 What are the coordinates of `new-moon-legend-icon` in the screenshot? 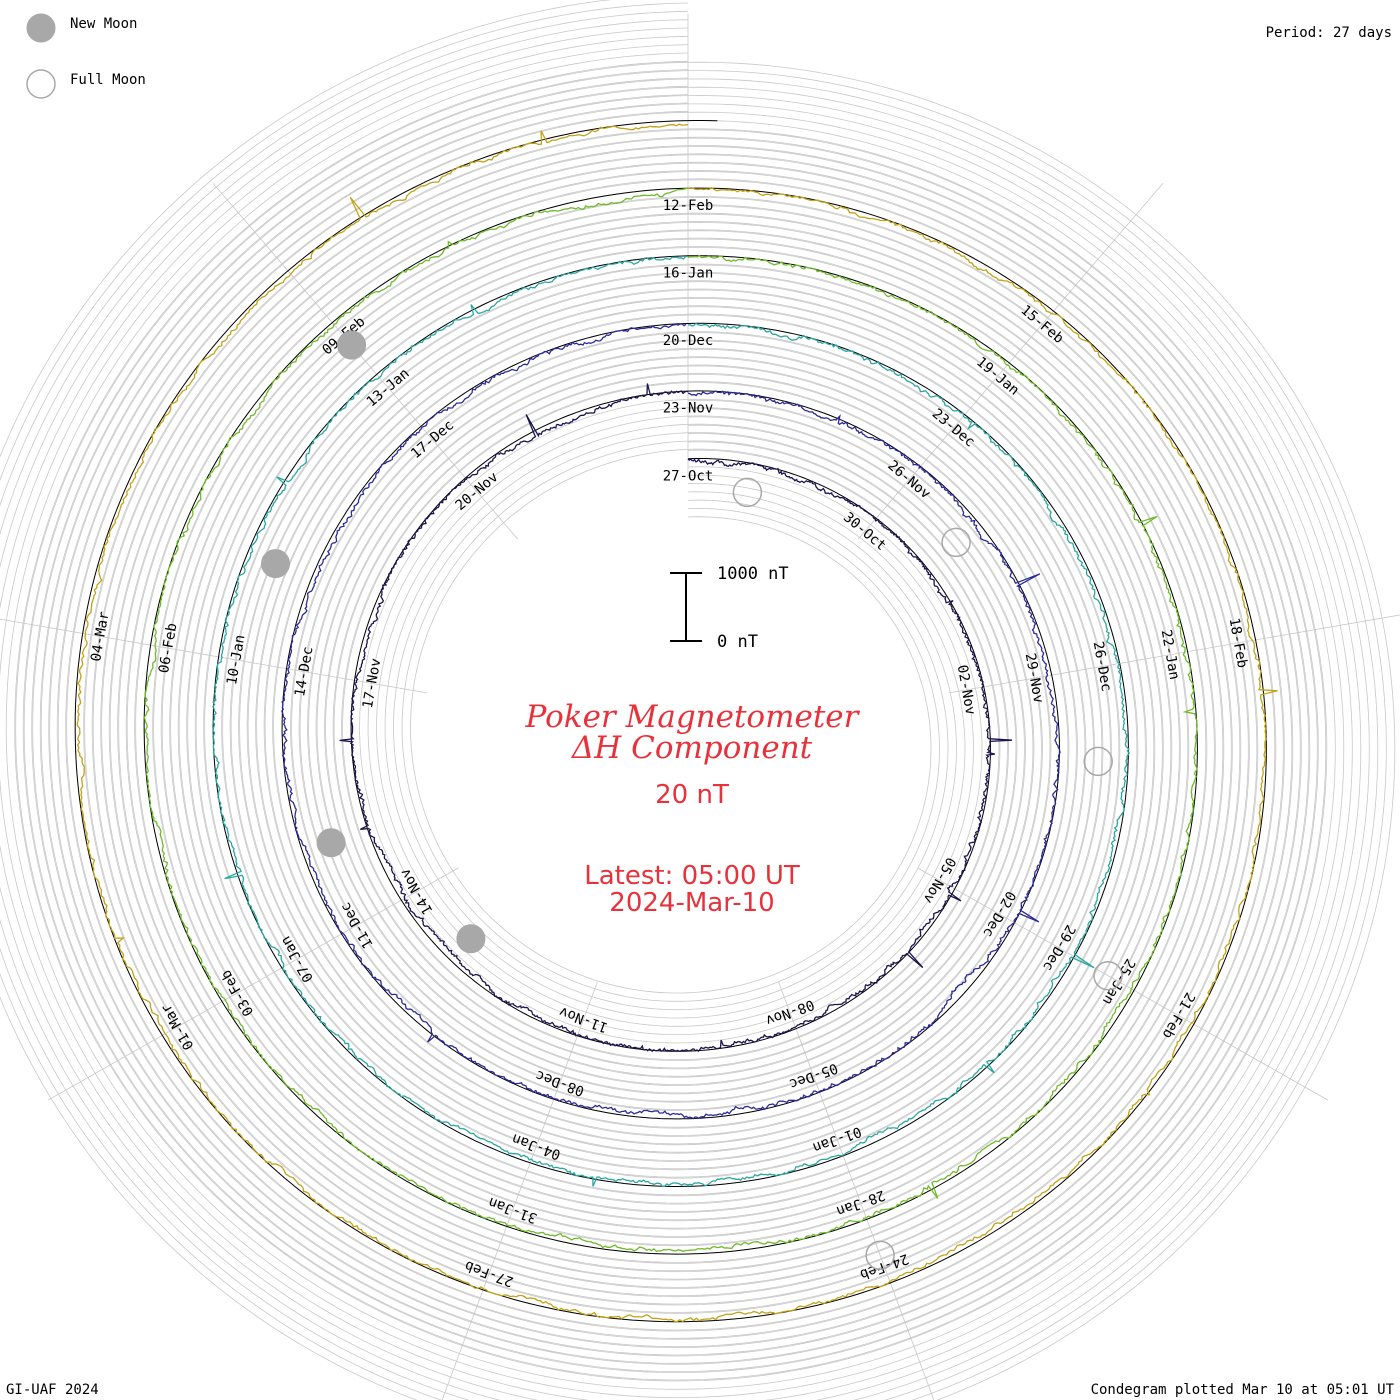 It's located at (41, 28).